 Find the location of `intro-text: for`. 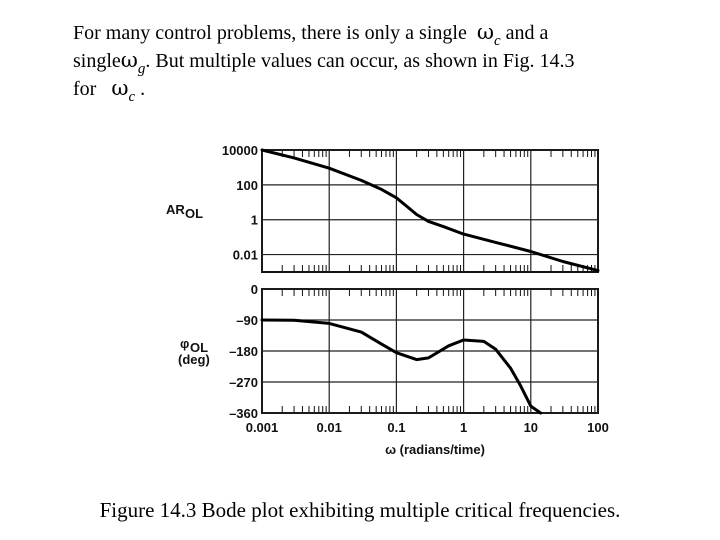

intro-text: for is located at coordinates (85, 89).